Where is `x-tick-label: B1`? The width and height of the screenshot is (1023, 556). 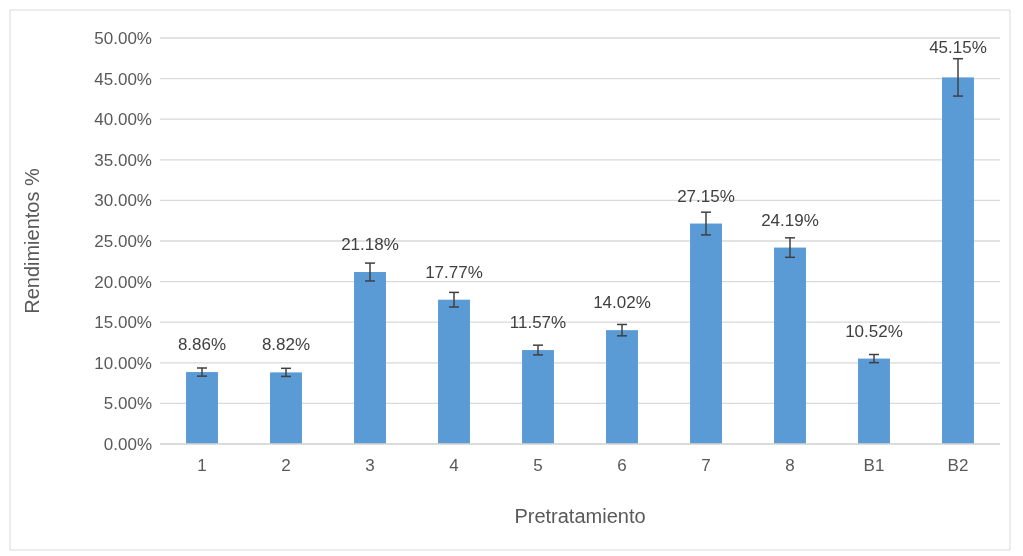
x-tick-label: B1 is located at coordinates (874, 465).